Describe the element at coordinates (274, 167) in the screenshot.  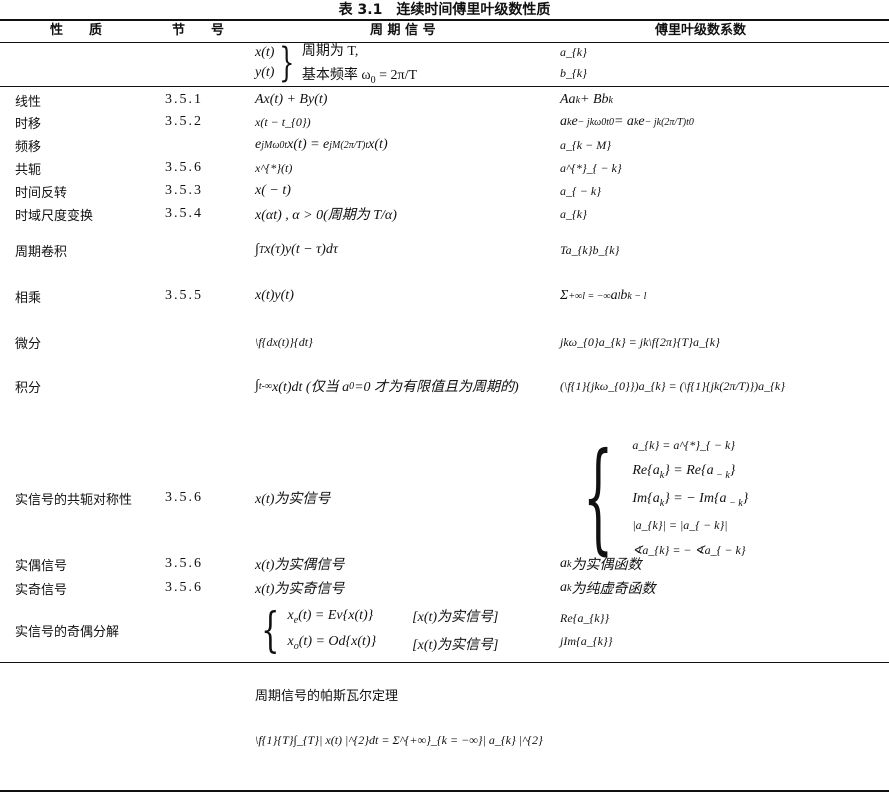
I see `signal-expr: x^{*}(t)` at that location.